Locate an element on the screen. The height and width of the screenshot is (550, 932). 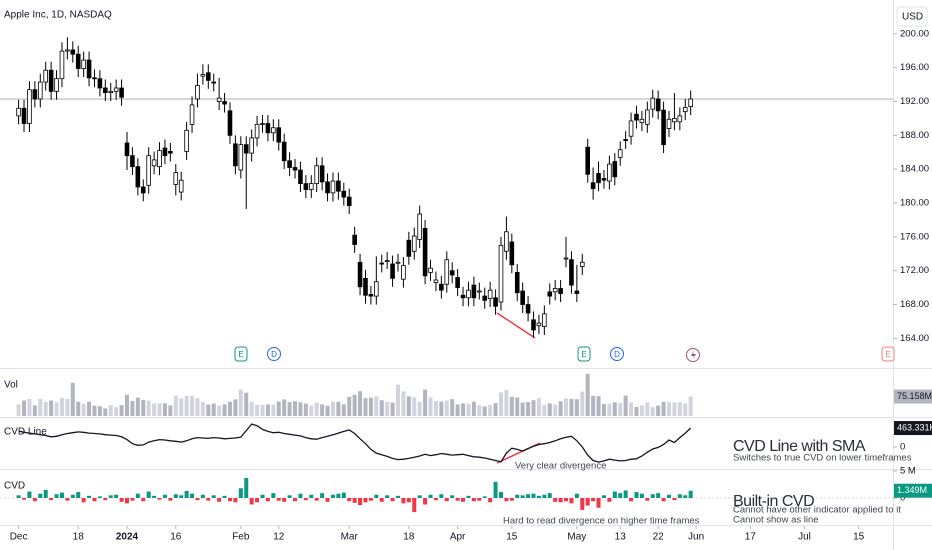
currency-label: USD is located at coordinates (912, 17).